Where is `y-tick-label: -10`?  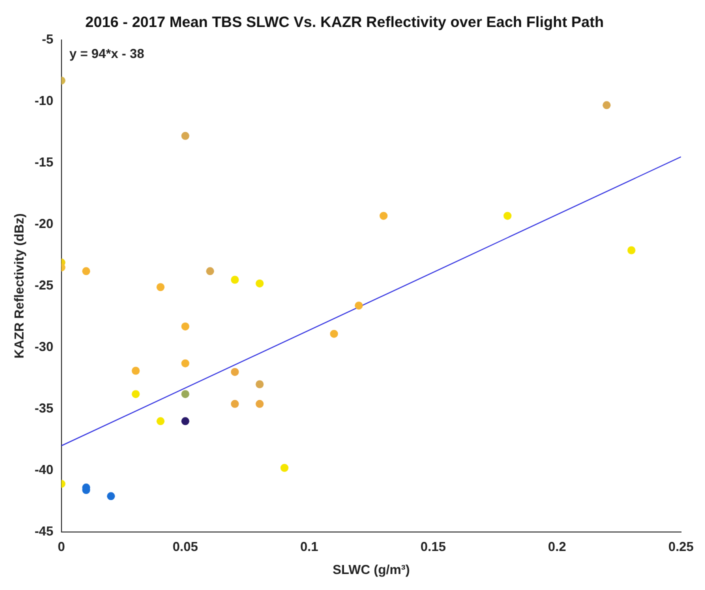 y-tick-label: -10 is located at coordinates (44, 100).